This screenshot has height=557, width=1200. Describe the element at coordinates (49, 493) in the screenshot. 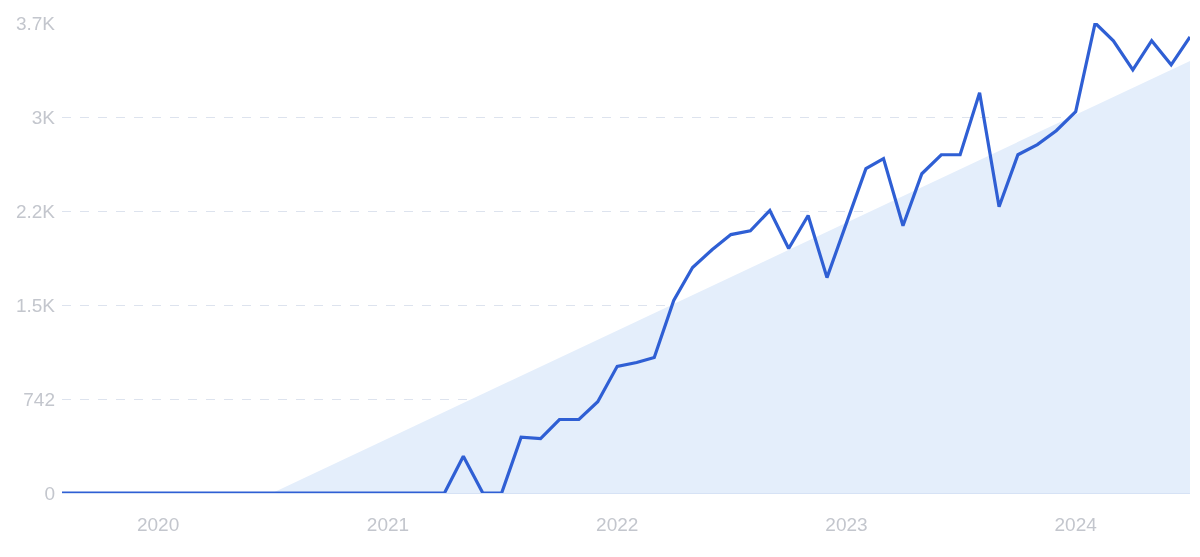

I see `y-tick-label: 0` at that location.